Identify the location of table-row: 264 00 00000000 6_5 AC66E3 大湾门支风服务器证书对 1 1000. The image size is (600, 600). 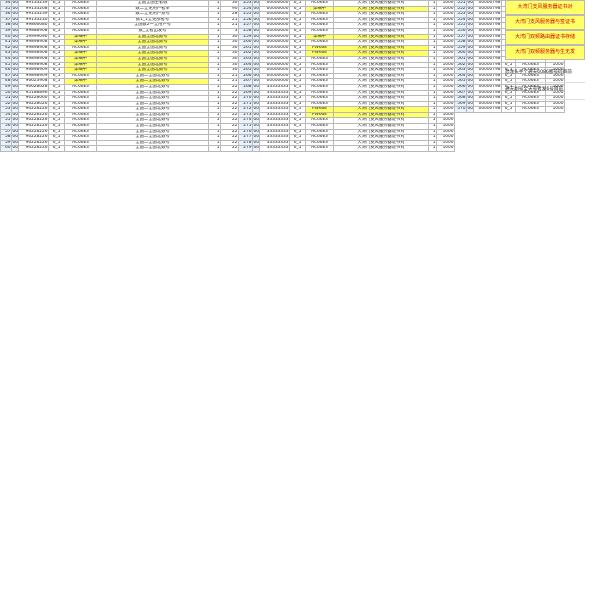
(346, 65).